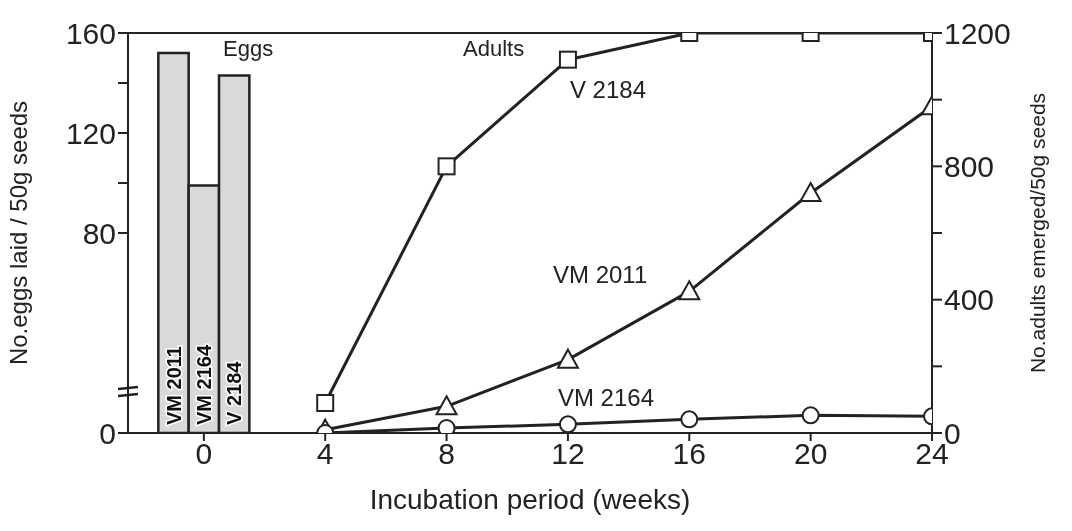  Describe the element at coordinates (90, 133) in the screenshot. I see `y-tick-label: 120` at that location.